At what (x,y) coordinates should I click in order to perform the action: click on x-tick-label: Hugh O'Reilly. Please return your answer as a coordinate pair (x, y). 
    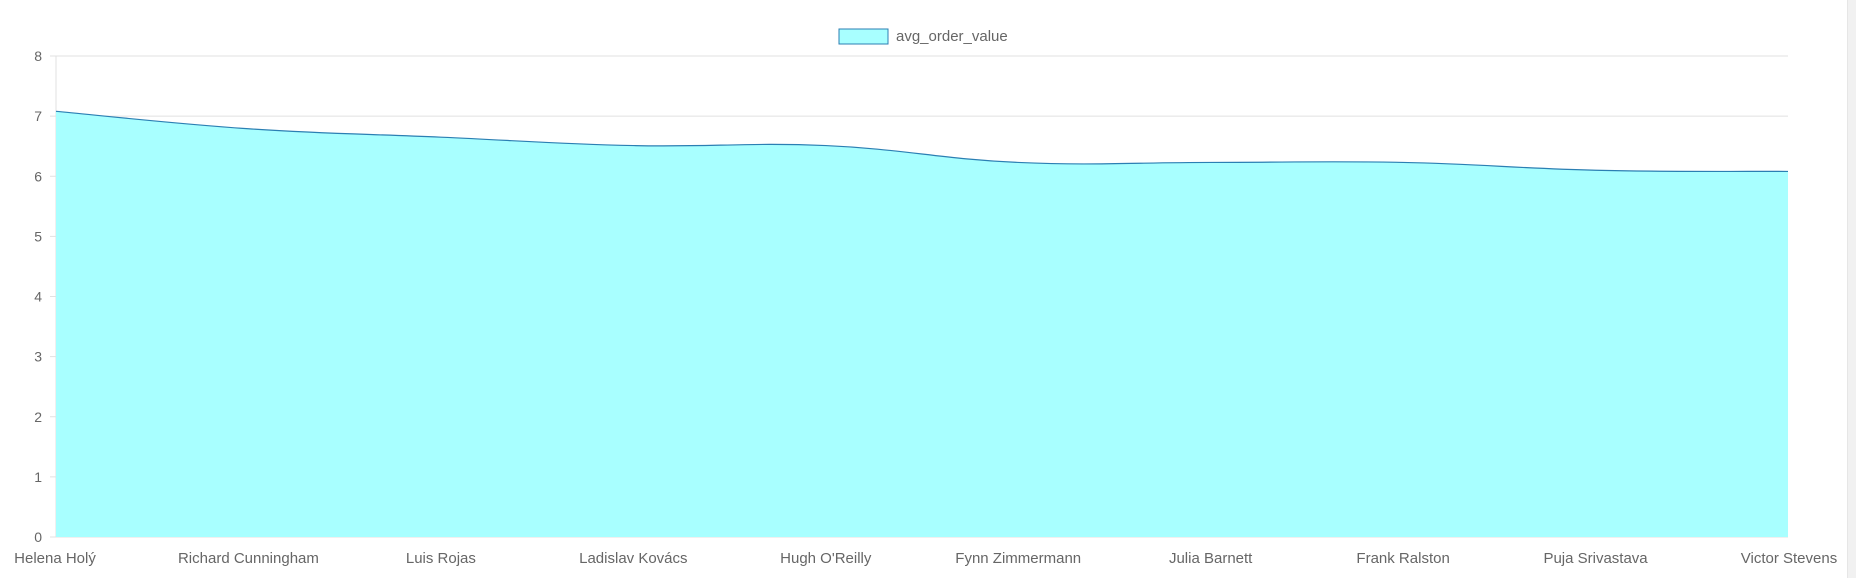
    Looking at the image, I should click on (826, 558).